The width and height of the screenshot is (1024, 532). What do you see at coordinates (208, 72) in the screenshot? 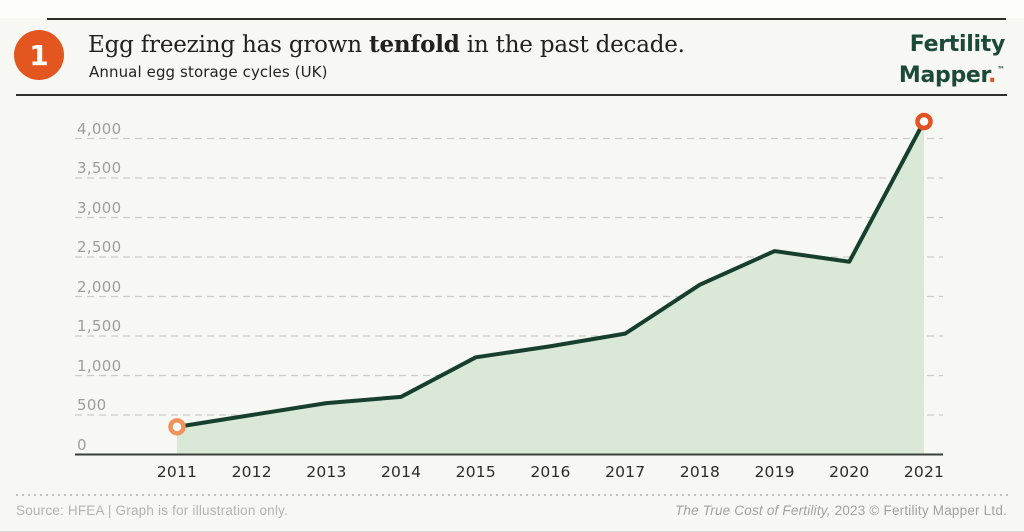
I see `chart-subtitle: Annual egg storage cycles (UK)` at bounding box center [208, 72].